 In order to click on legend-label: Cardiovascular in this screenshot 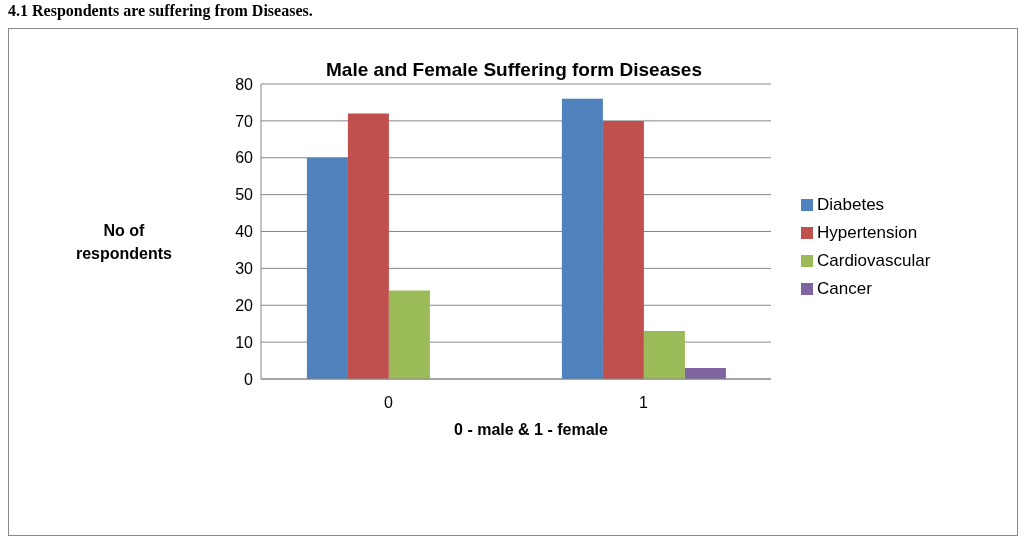, I will do `click(874, 260)`.